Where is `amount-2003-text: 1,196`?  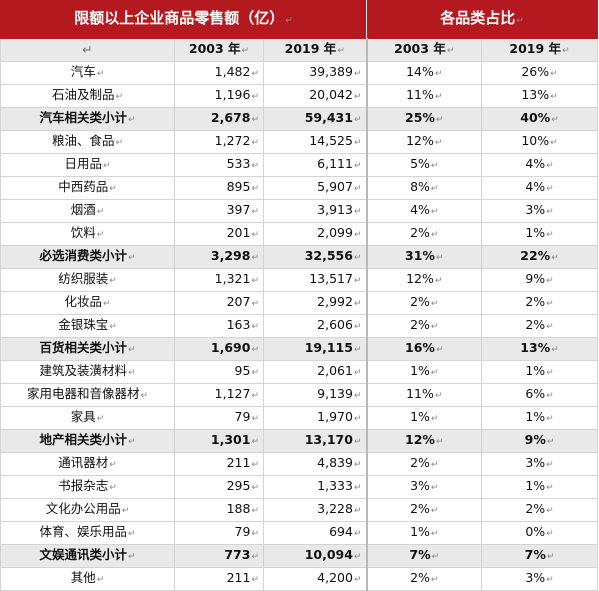 amount-2003-text: 1,196 is located at coordinates (232, 94).